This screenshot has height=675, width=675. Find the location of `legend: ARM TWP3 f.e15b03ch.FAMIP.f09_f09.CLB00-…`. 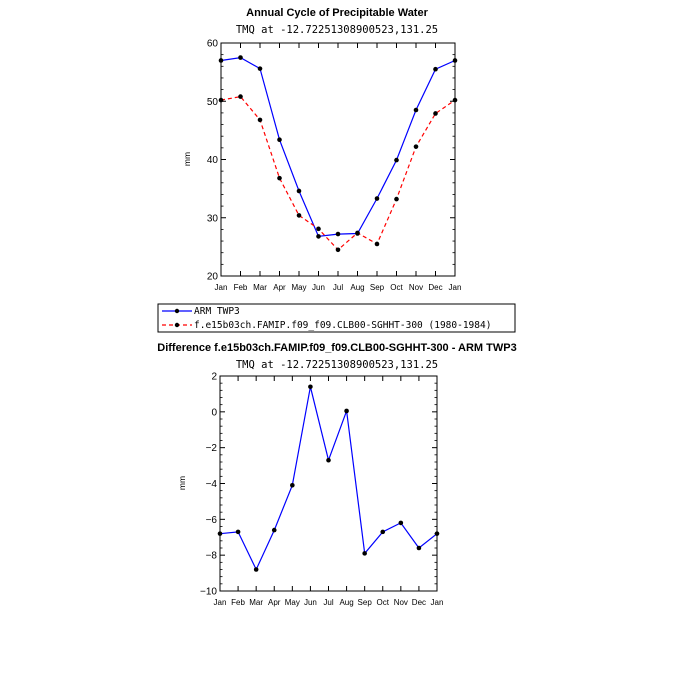

legend: ARM TWP3 f.e15b03ch.FAMIP.f09_f09.CLB00-… is located at coordinates (336, 318).